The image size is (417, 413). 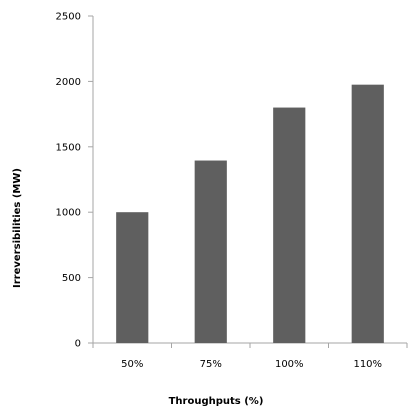 What do you see at coordinates (210, 251) in the screenshot?
I see `bar-75pct` at bounding box center [210, 251].